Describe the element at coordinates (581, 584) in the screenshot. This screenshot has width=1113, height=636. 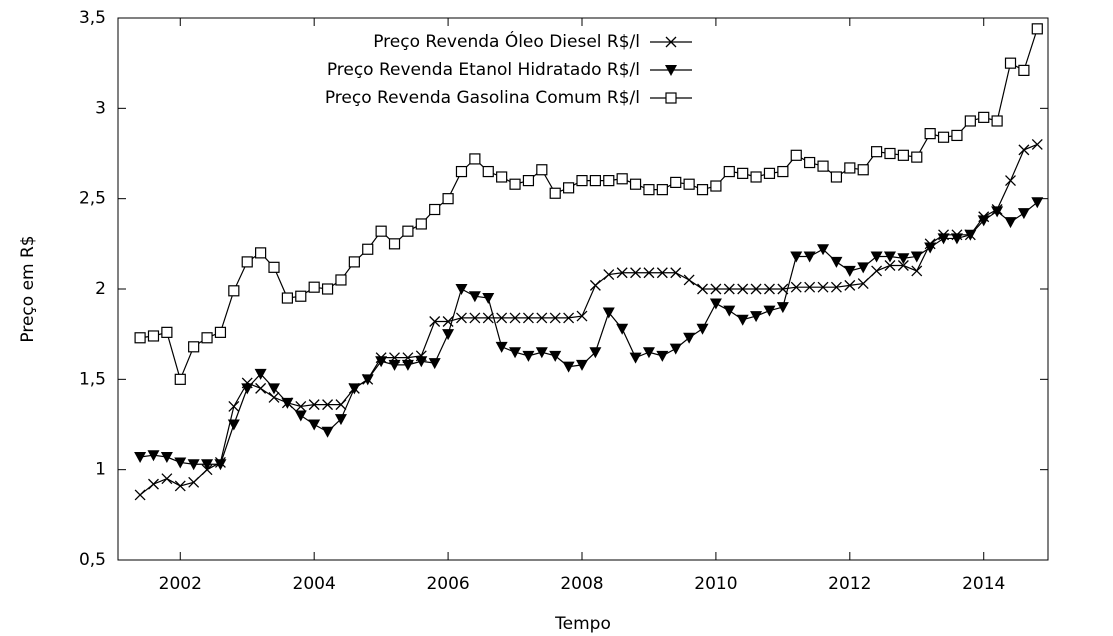
I see `x-tick-label: 2008` at that location.